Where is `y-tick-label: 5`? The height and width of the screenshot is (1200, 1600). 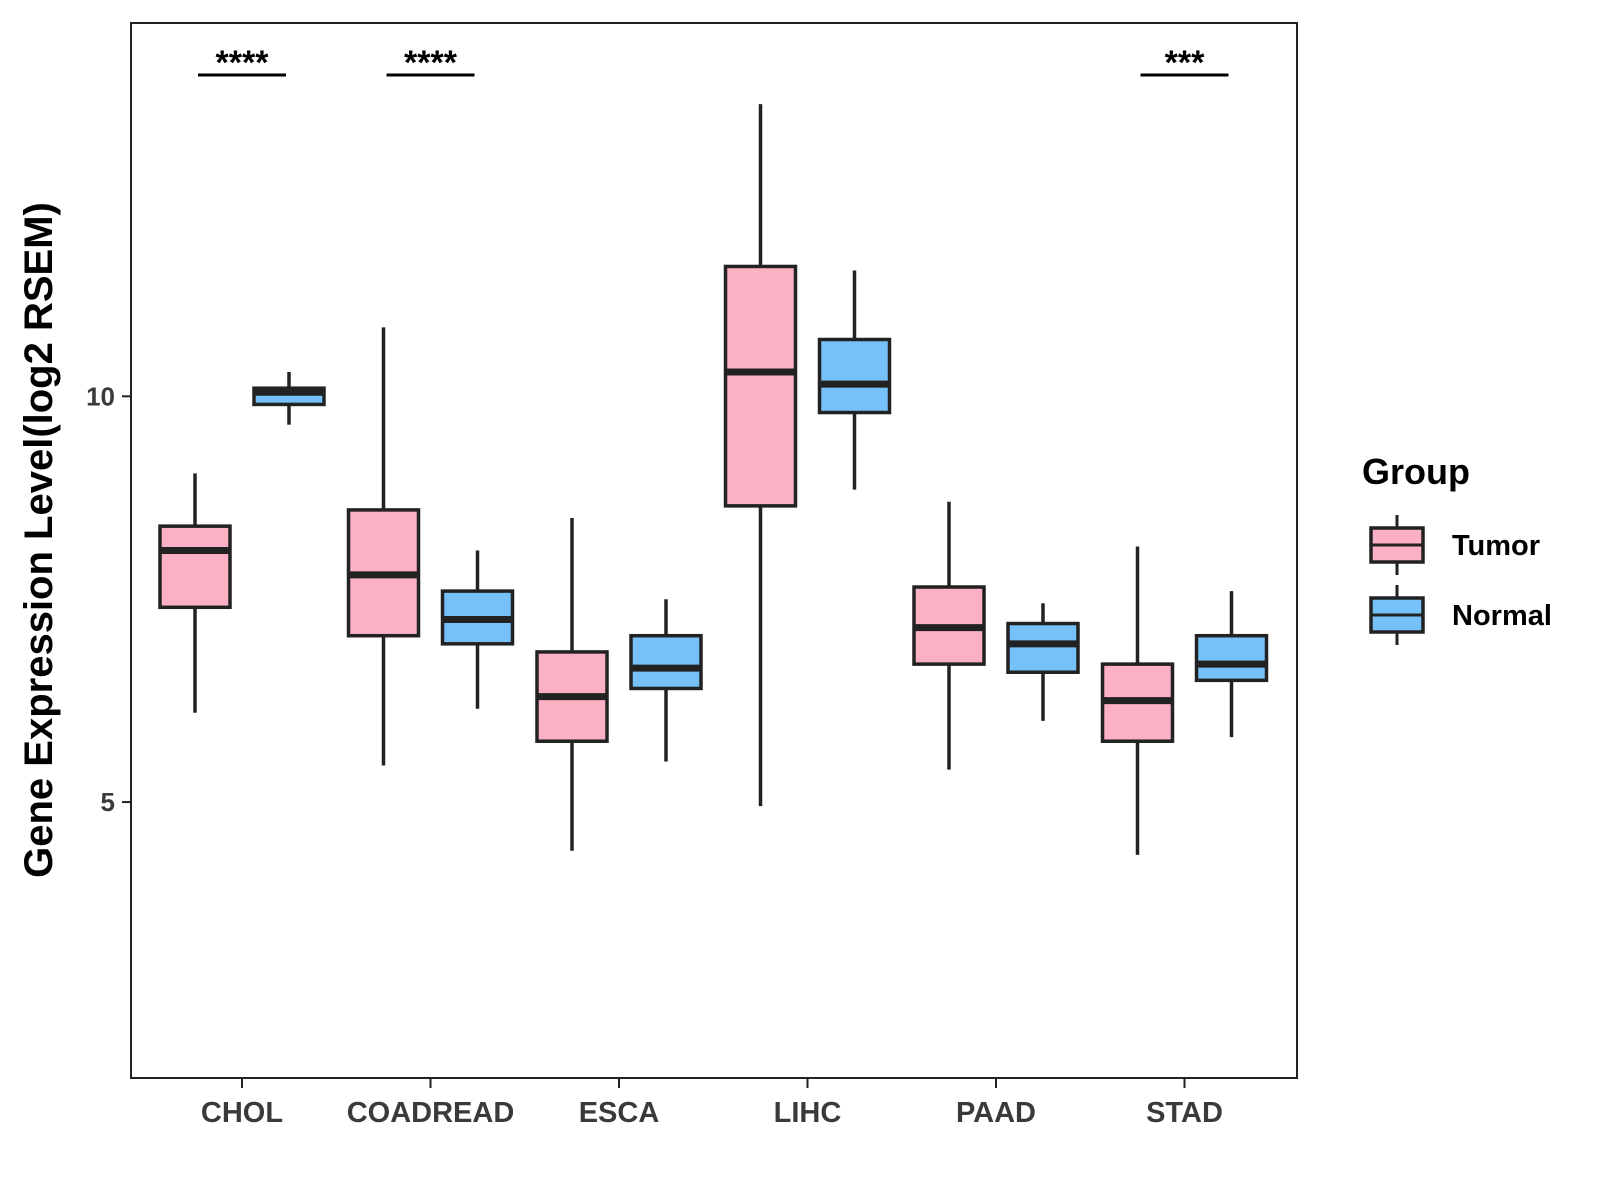 y-tick-label: 5 is located at coordinates (108, 802).